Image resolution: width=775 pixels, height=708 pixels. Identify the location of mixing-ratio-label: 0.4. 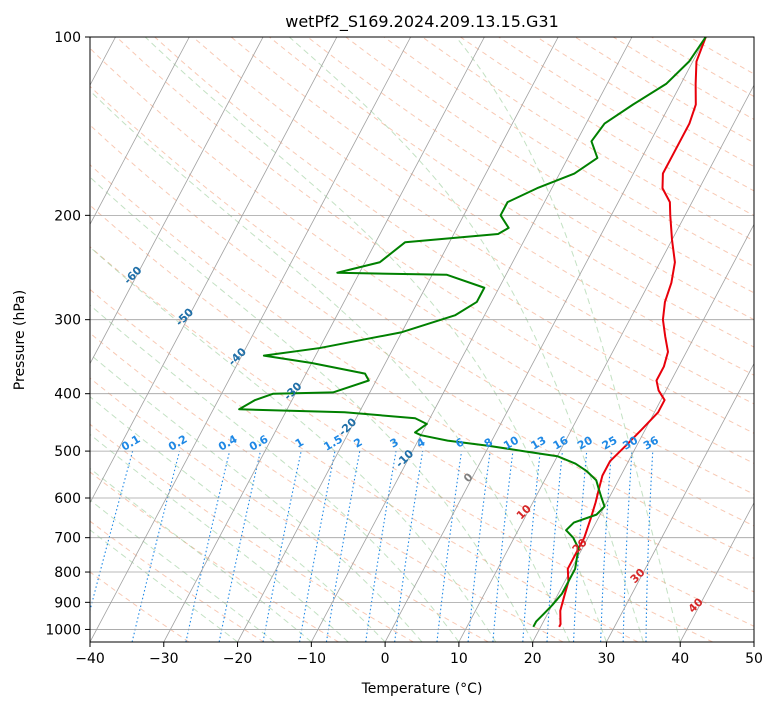
(228, 442).